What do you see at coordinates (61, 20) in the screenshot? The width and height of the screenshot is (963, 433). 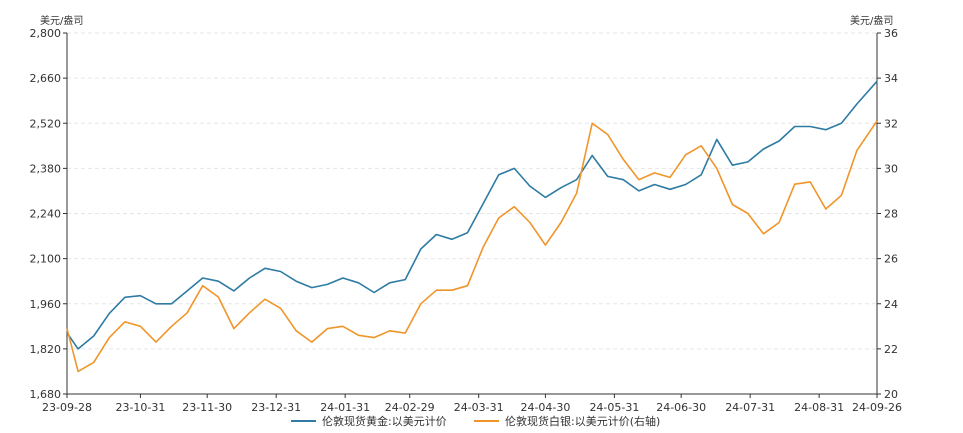 I see `left-axis-unit: 美元/盎司` at bounding box center [61, 20].